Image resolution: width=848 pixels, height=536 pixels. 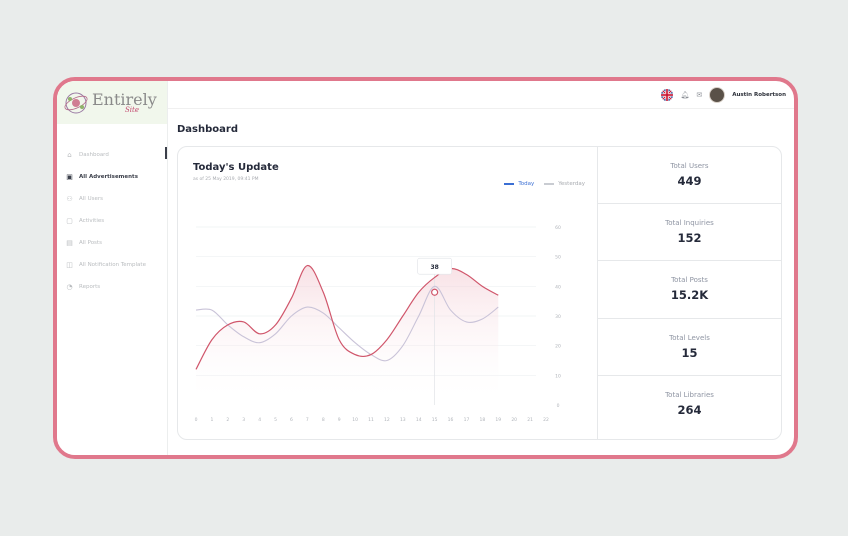 What do you see at coordinates (112, 243) in the screenshot?
I see `sidebar-item-all-posts: ▤ All Posts` at bounding box center [112, 243].